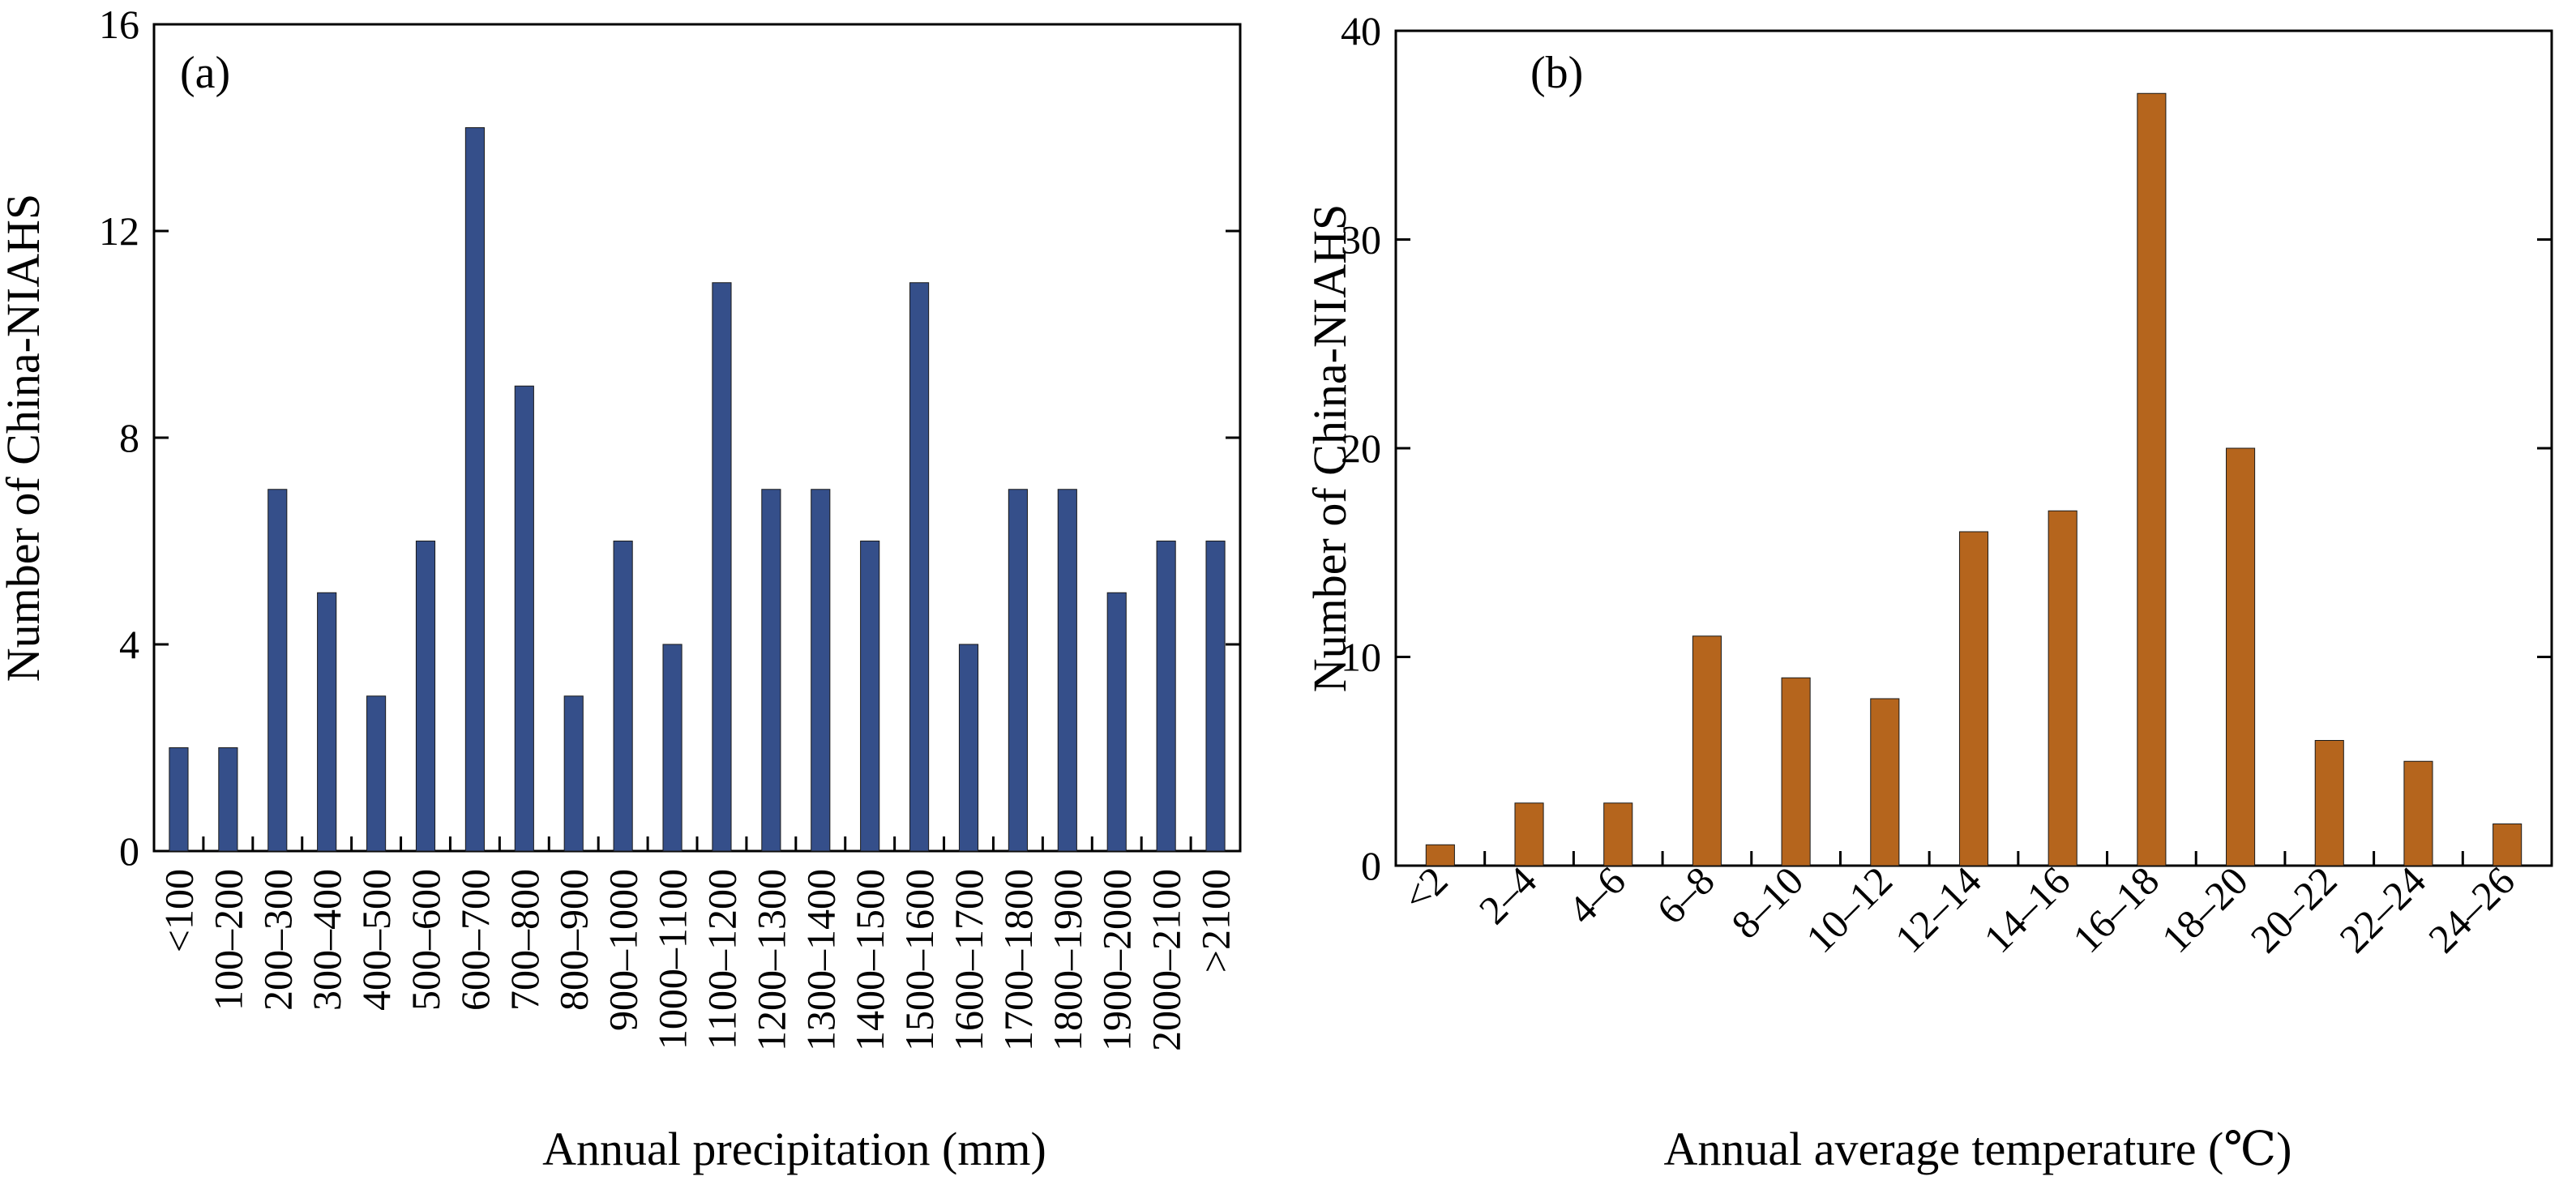  What do you see at coordinates (1166, 960) in the screenshot?
I see `chart1-x-tick-label: 2000–2100` at bounding box center [1166, 960].